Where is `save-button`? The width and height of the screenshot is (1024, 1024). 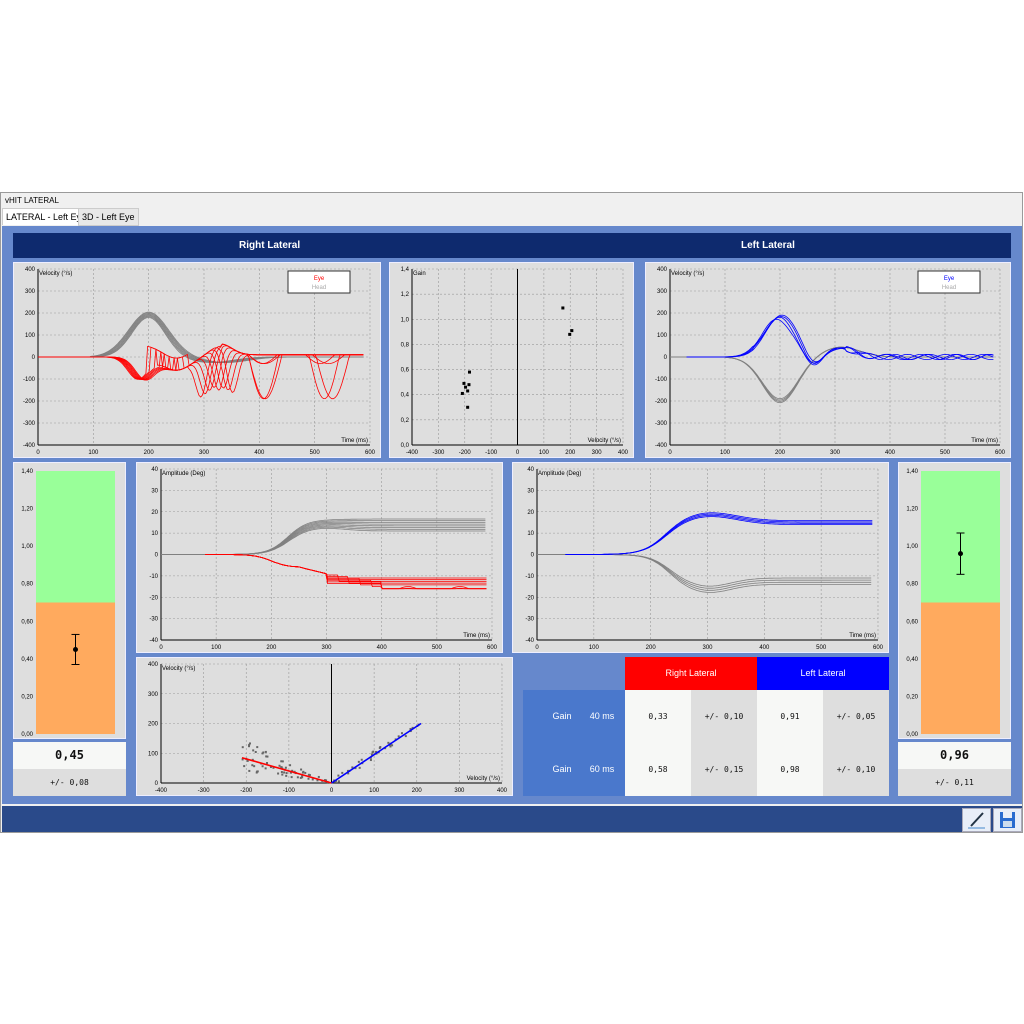
save-button is located at coordinates (1007, 820).